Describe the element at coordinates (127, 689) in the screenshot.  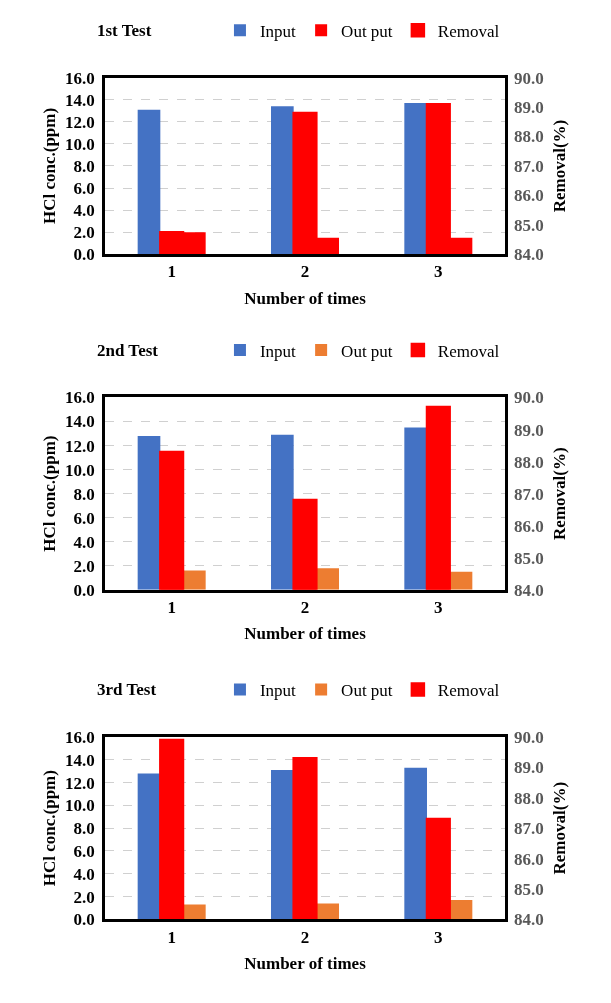
I see `chart-title: 3rd Test` at that location.